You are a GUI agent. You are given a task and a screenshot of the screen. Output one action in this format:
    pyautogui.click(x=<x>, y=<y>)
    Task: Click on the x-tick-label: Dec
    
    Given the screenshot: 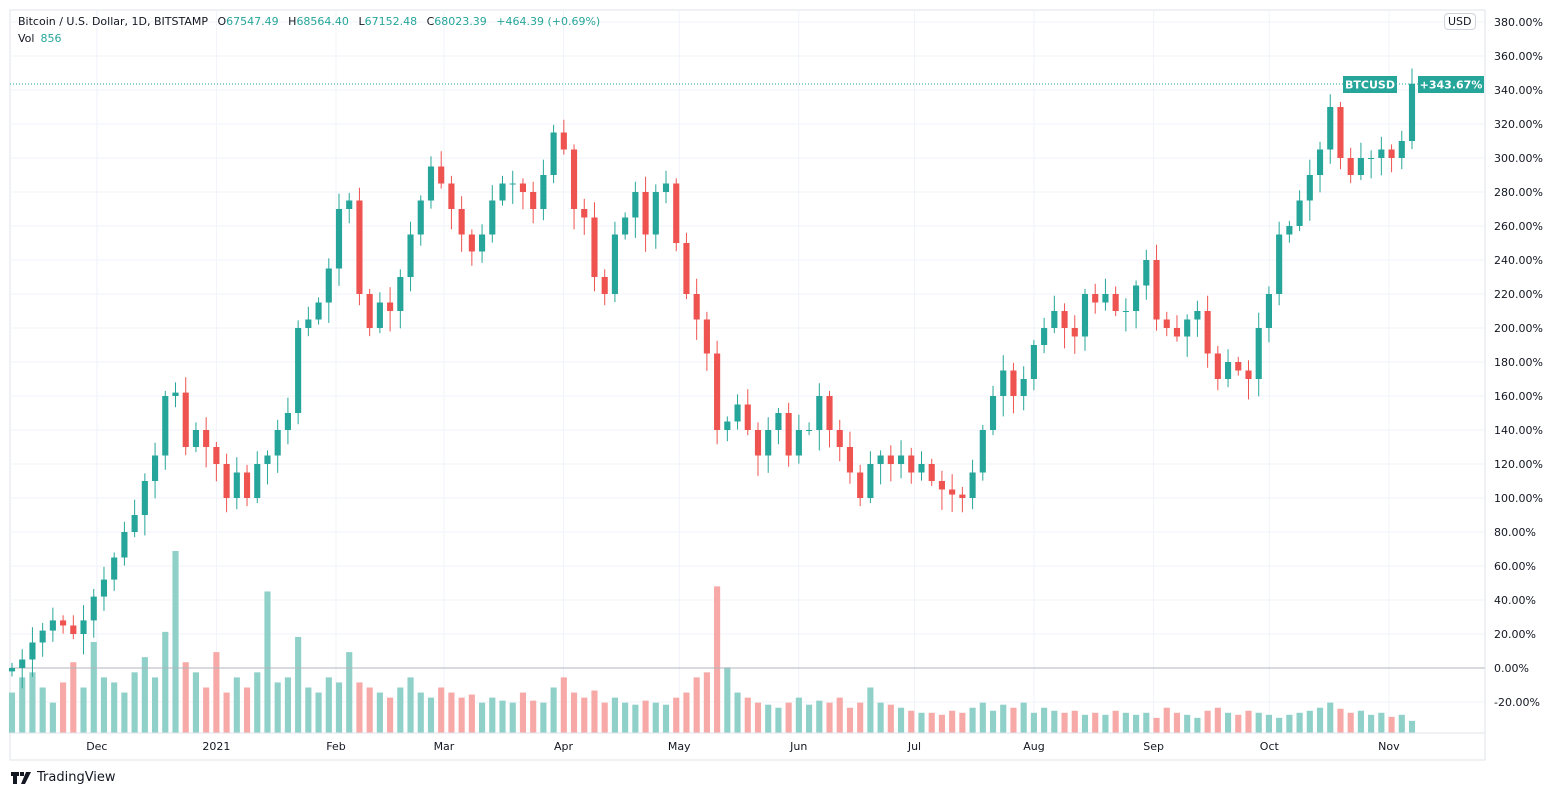 What is the action you would take?
    pyautogui.click(x=96, y=746)
    